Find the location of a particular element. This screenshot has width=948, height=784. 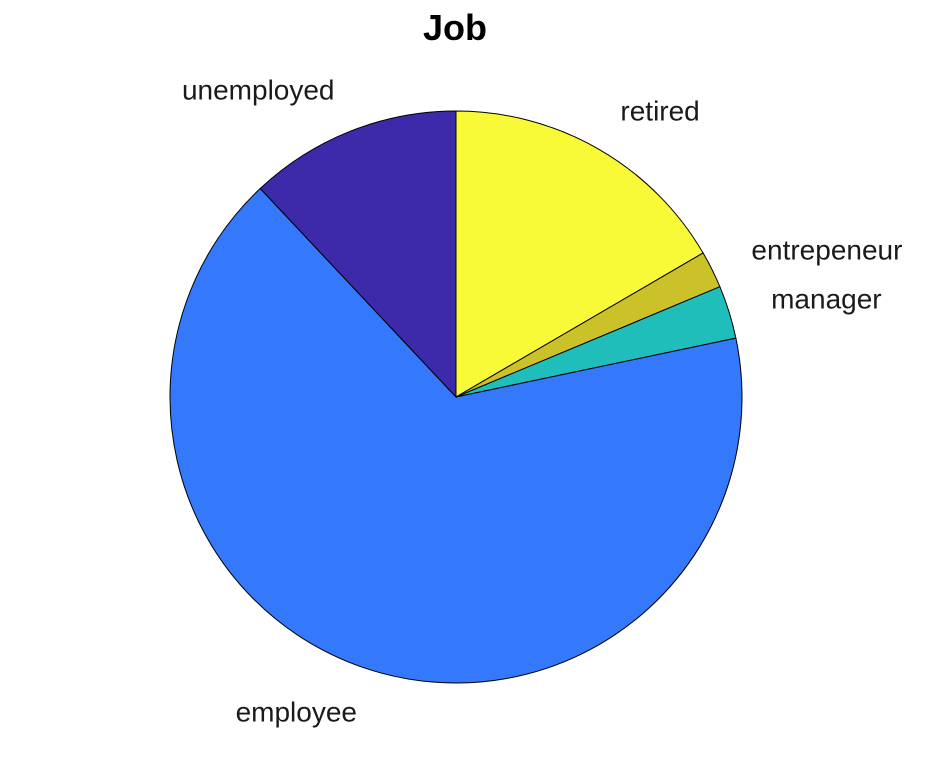

pie-label-manager: manager is located at coordinates (826, 298).